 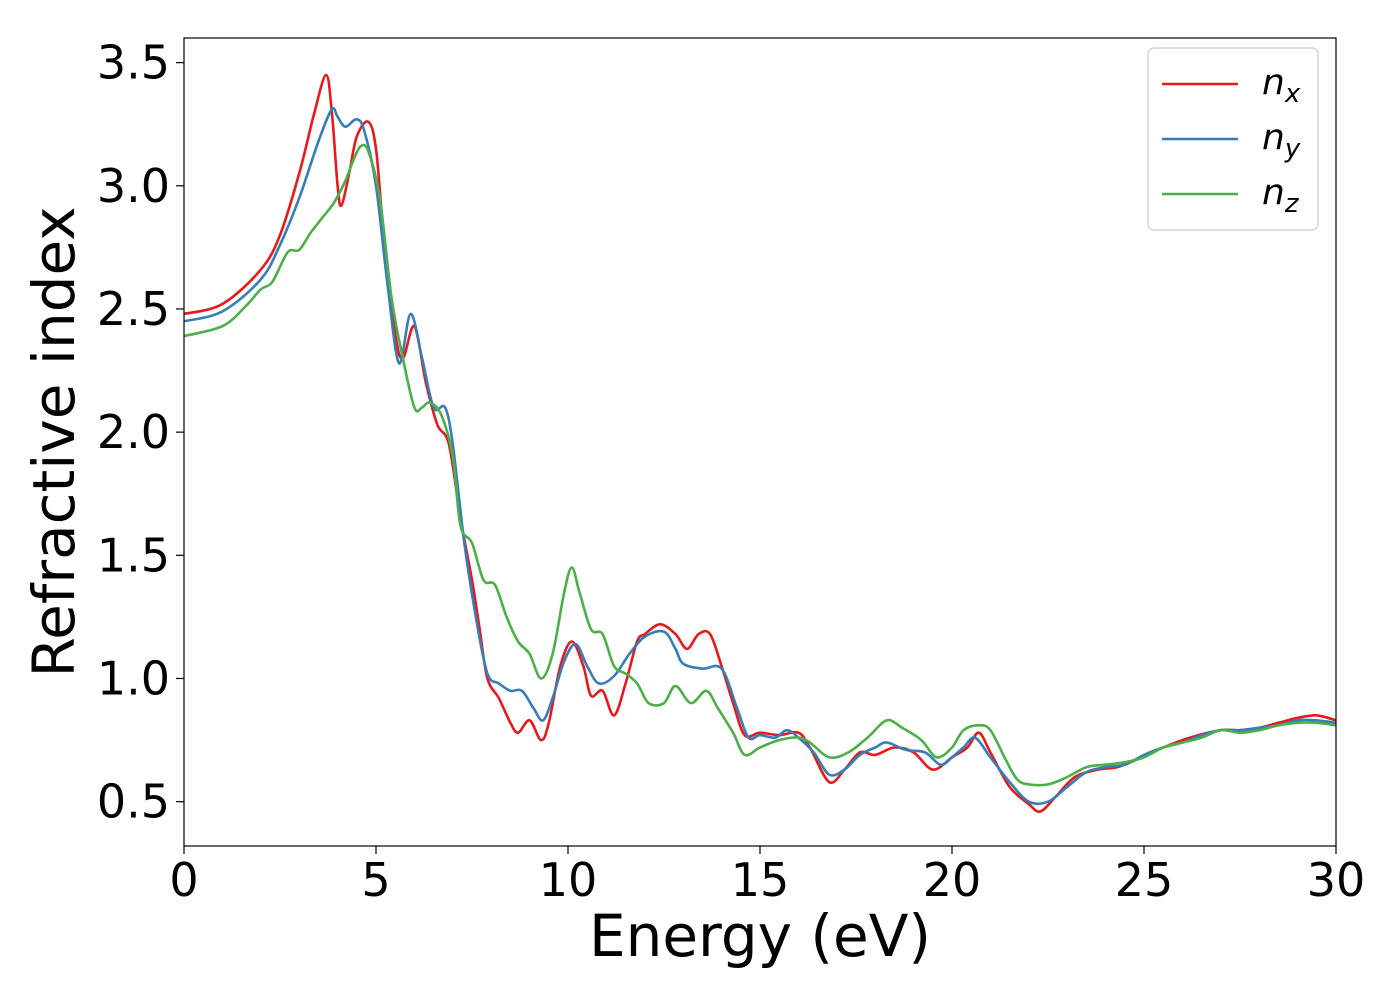 What do you see at coordinates (375, 880) in the screenshot?
I see `x-tick-label: 5` at bounding box center [375, 880].